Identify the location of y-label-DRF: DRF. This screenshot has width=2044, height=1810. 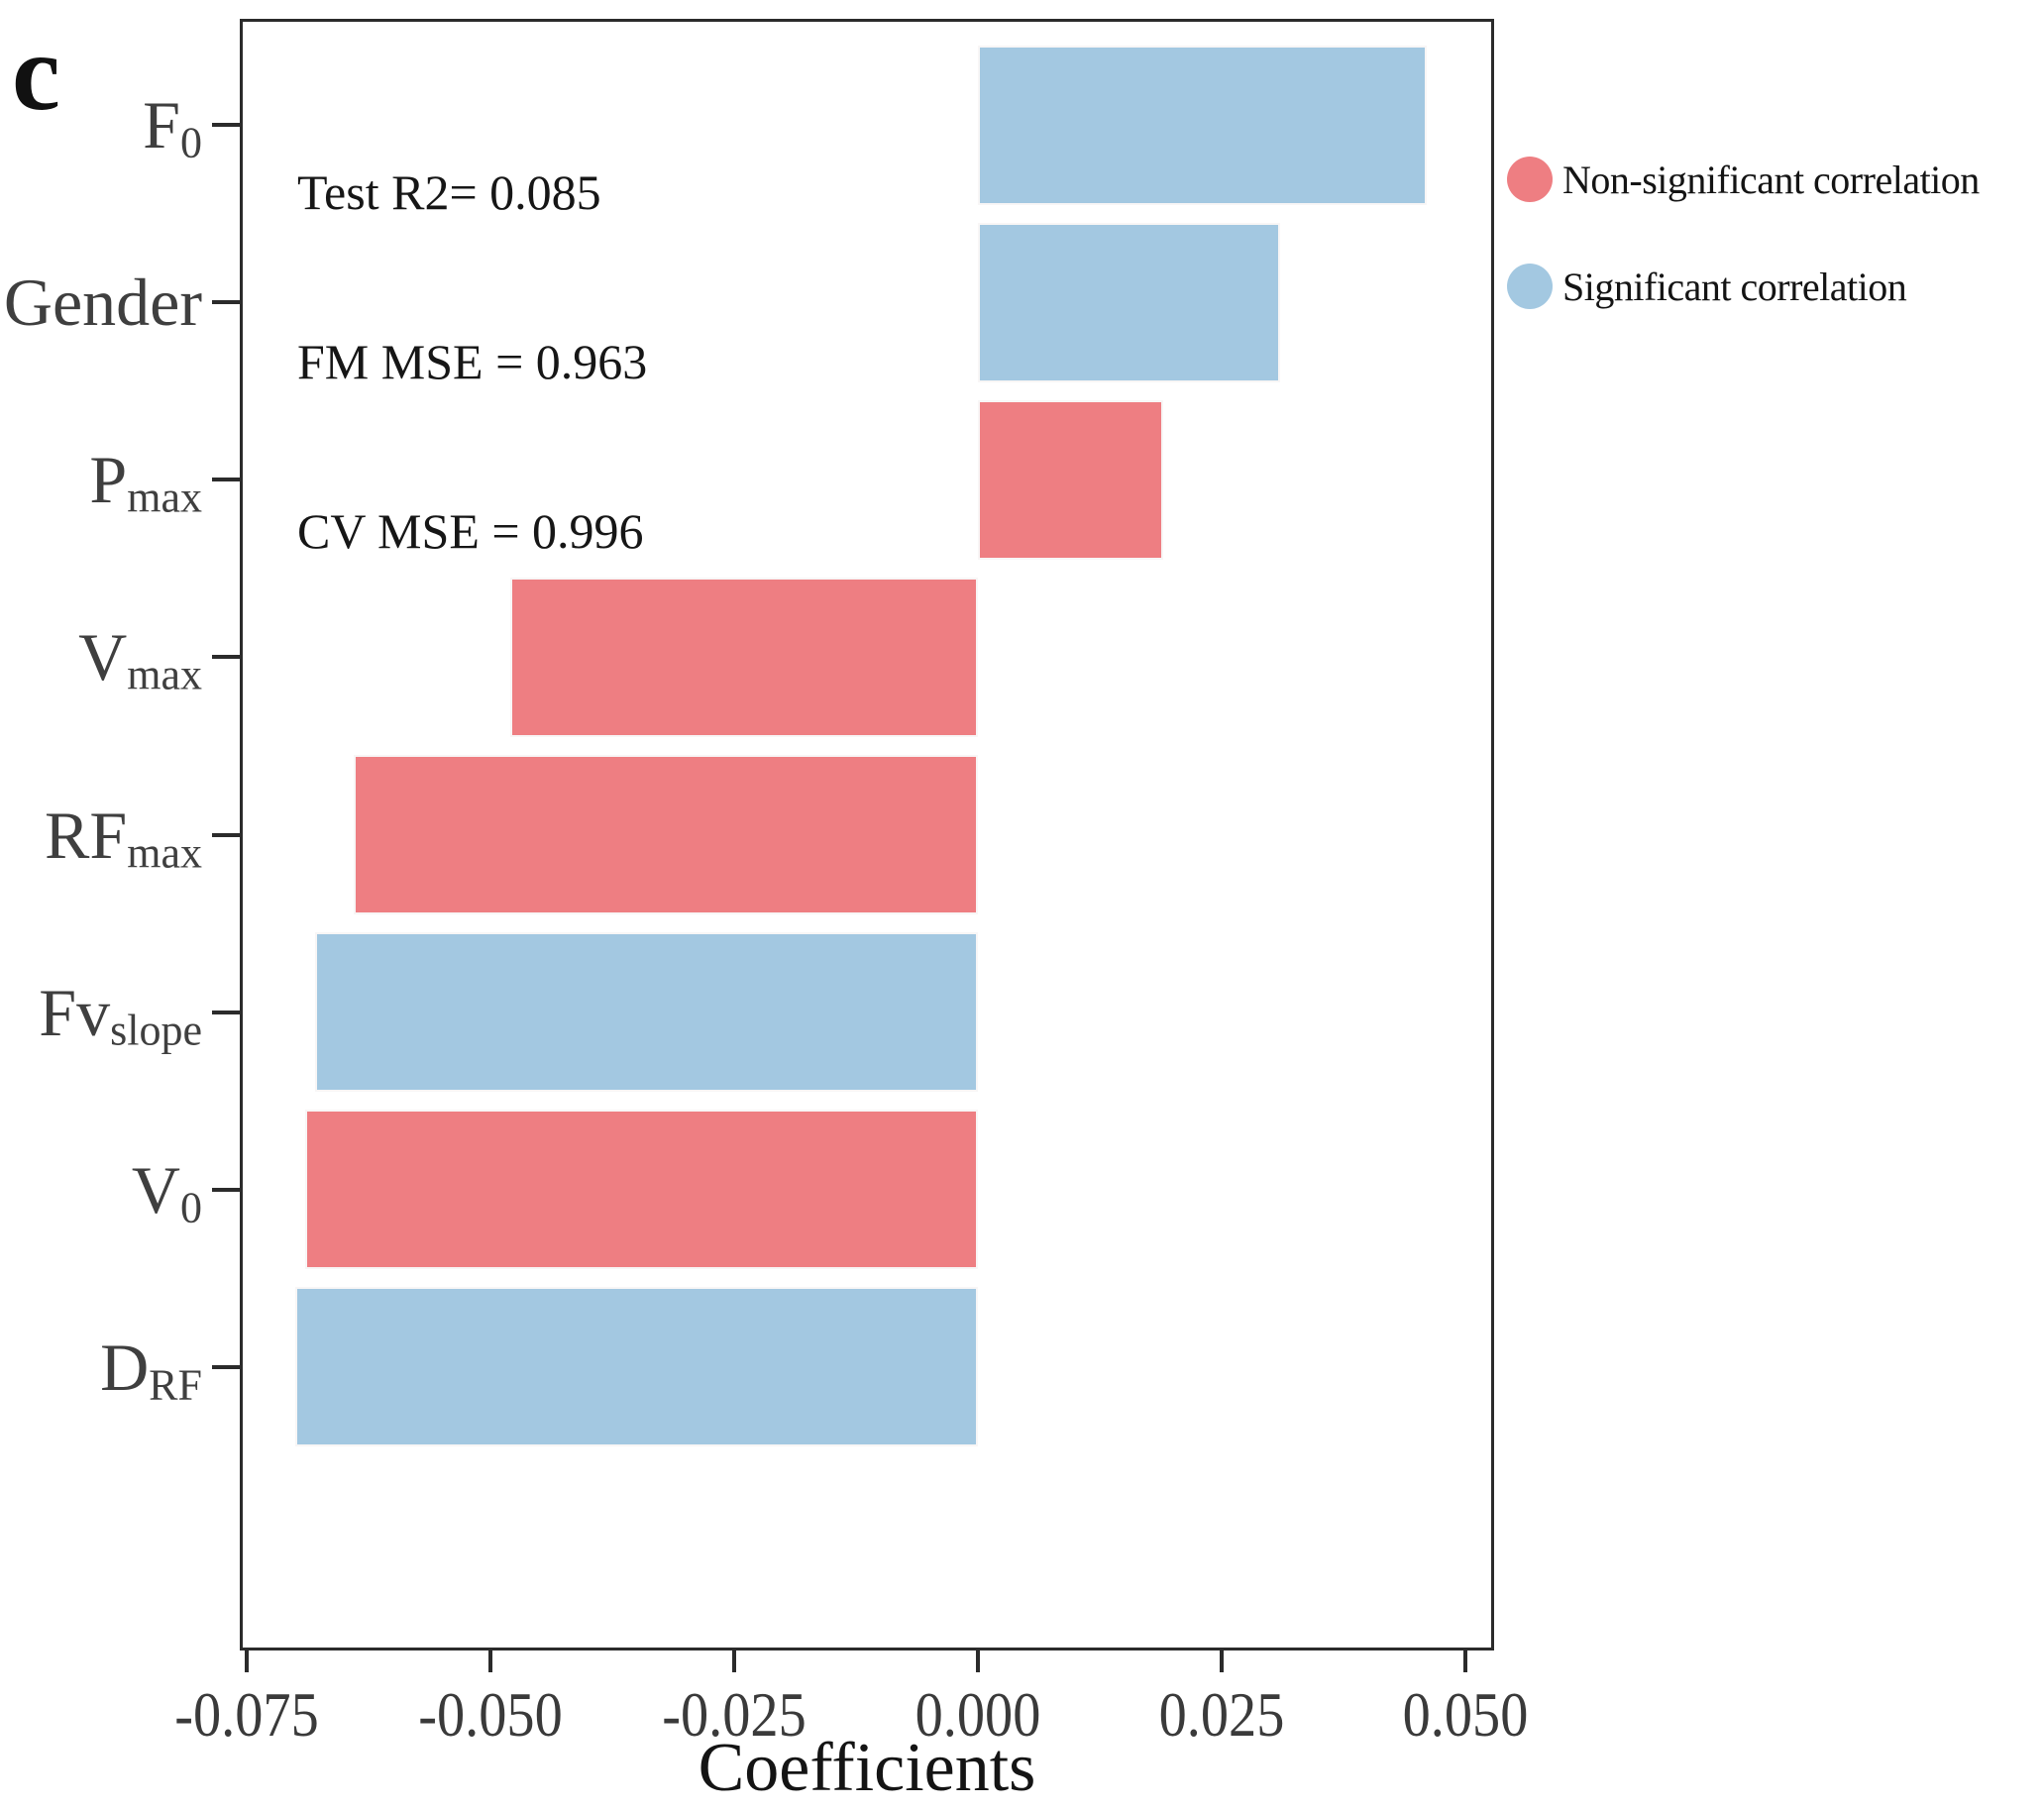
(151, 1368).